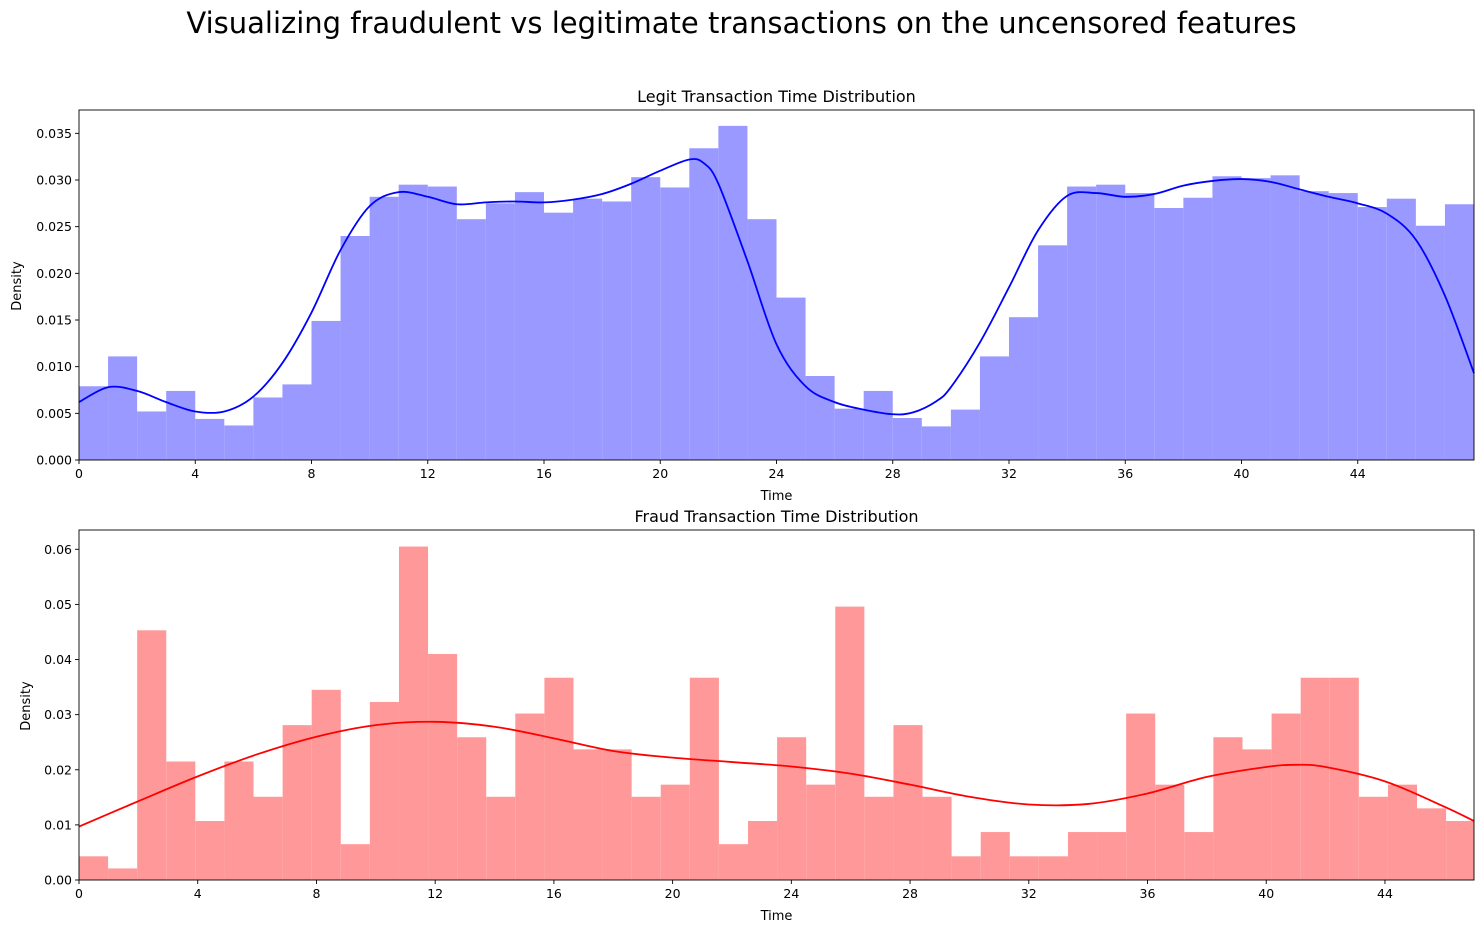  I want to click on fraud-x-tick-label: 28, so click(910, 893).